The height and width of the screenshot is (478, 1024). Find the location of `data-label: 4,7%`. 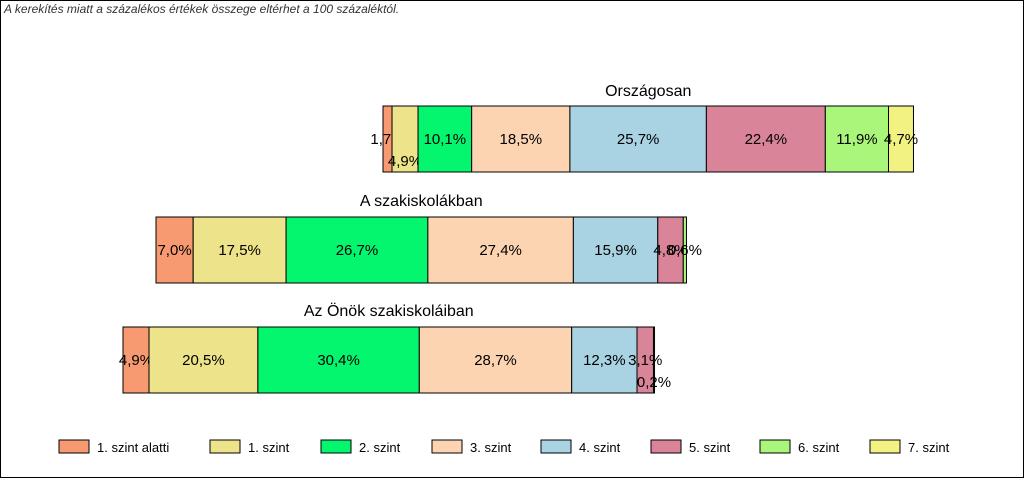

data-label: 4,7% is located at coordinates (901, 139).